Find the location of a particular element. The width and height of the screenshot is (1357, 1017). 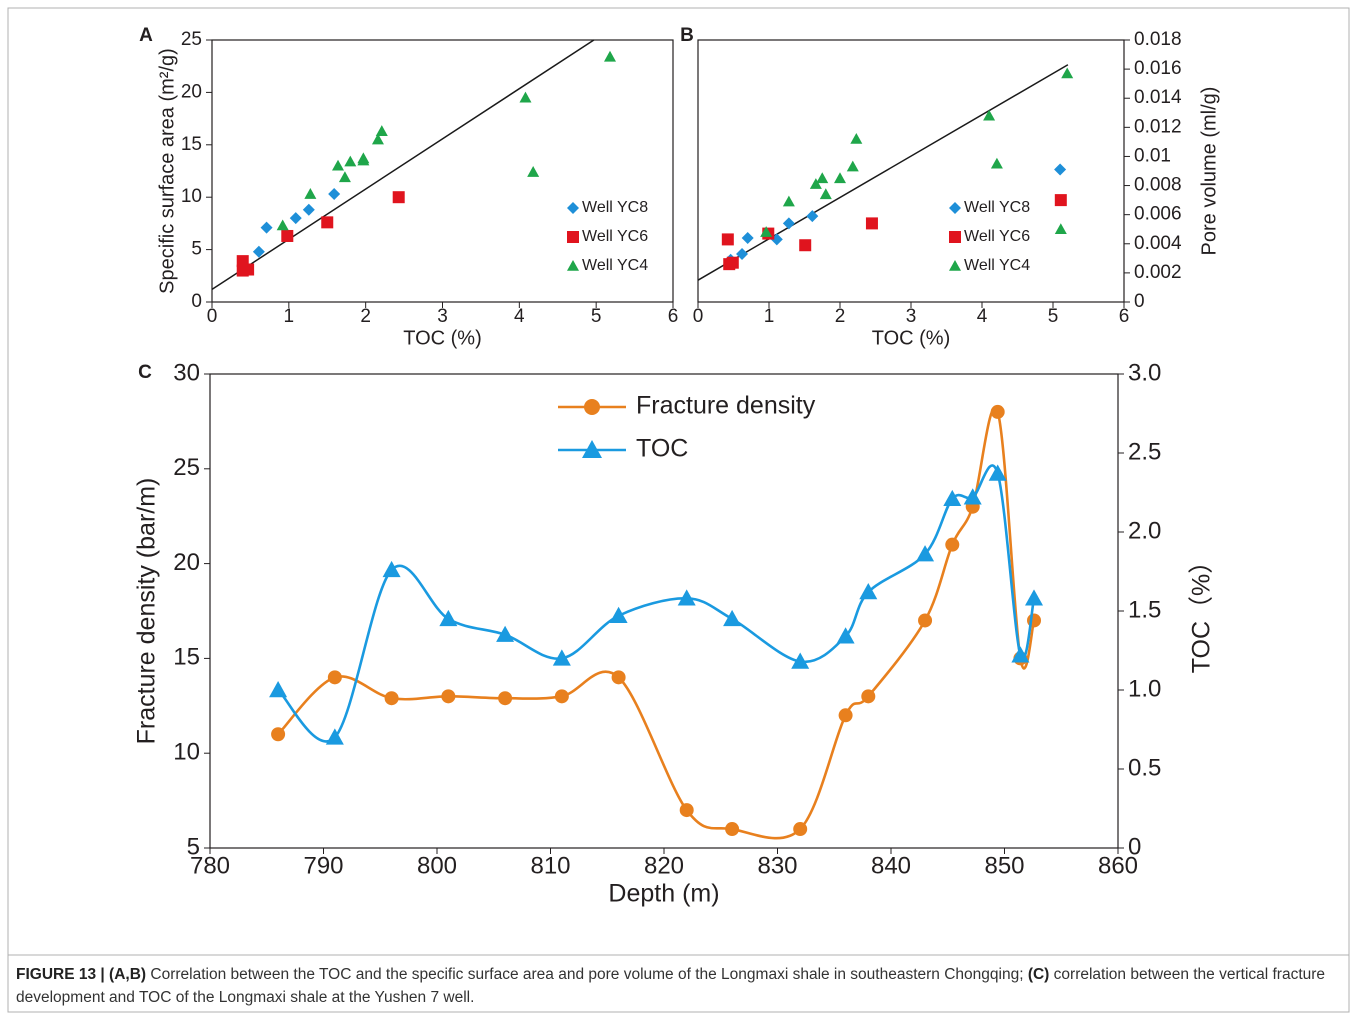

trendline is located at coordinates (883, 172).